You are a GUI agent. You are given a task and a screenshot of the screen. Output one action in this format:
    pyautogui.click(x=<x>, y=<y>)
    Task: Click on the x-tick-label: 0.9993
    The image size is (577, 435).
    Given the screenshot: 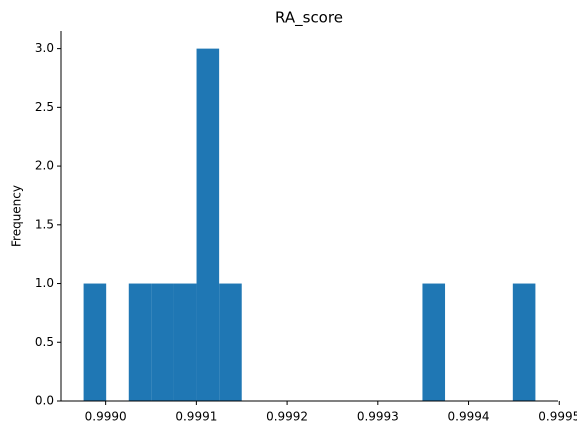 What is the action you would take?
    pyautogui.click(x=378, y=417)
    